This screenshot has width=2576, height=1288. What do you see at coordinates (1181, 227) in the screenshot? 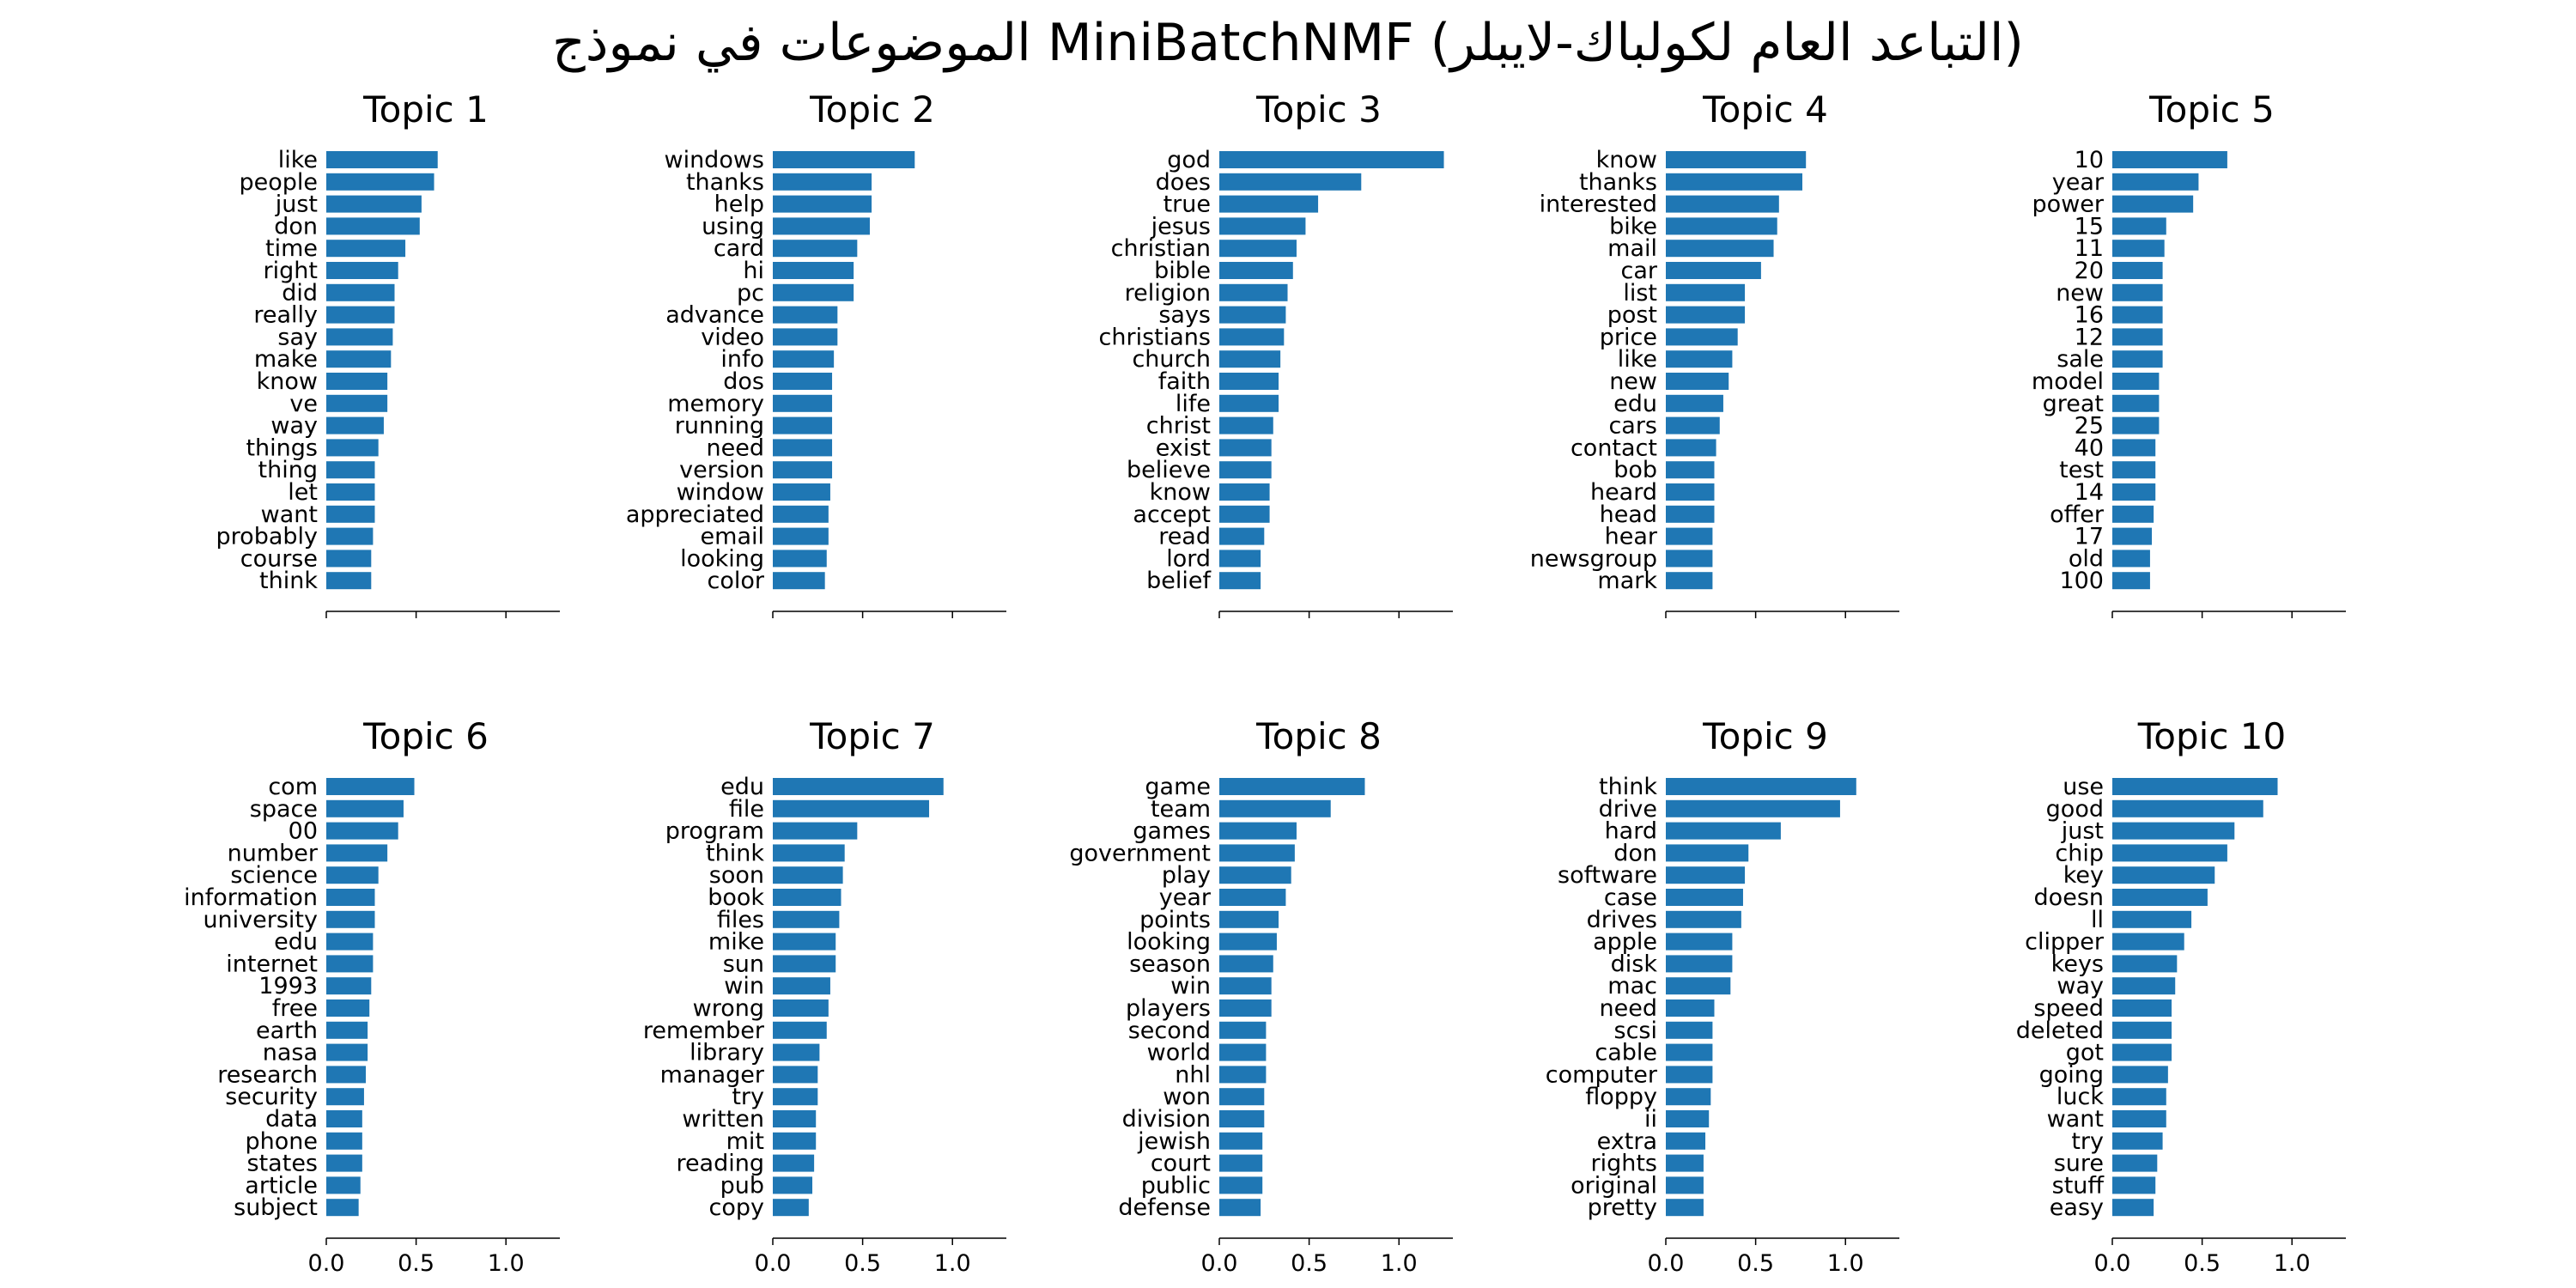
I see `word-label: jesus` at bounding box center [1181, 227].